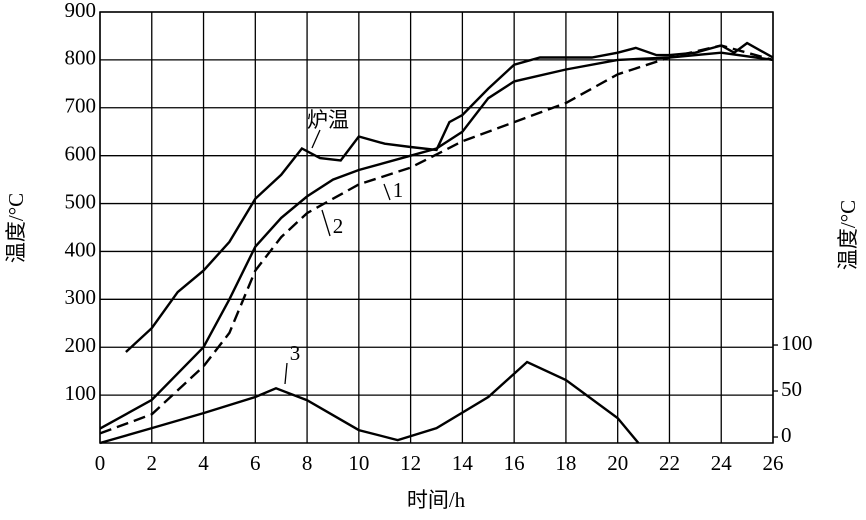 The width and height of the screenshot is (866, 520). I want to click on y2-tick-label: 50, so click(791, 389).